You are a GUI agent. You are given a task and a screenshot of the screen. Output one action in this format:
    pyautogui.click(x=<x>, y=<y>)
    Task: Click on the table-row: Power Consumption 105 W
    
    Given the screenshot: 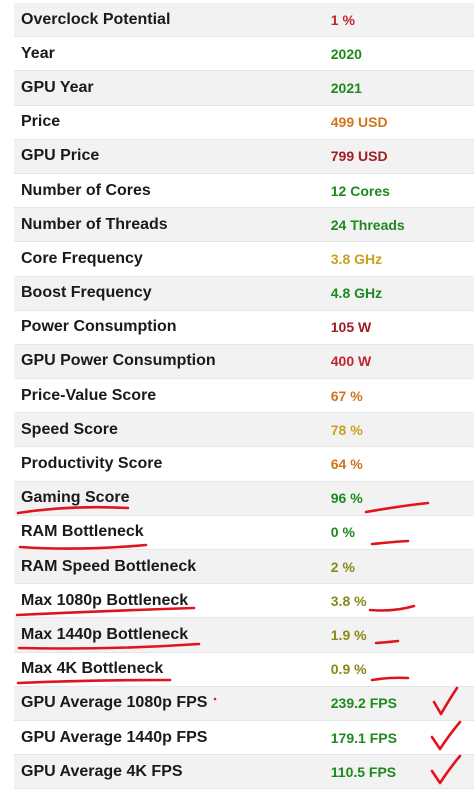 What is the action you would take?
    pyautogui.click(x=244, y=328)
    